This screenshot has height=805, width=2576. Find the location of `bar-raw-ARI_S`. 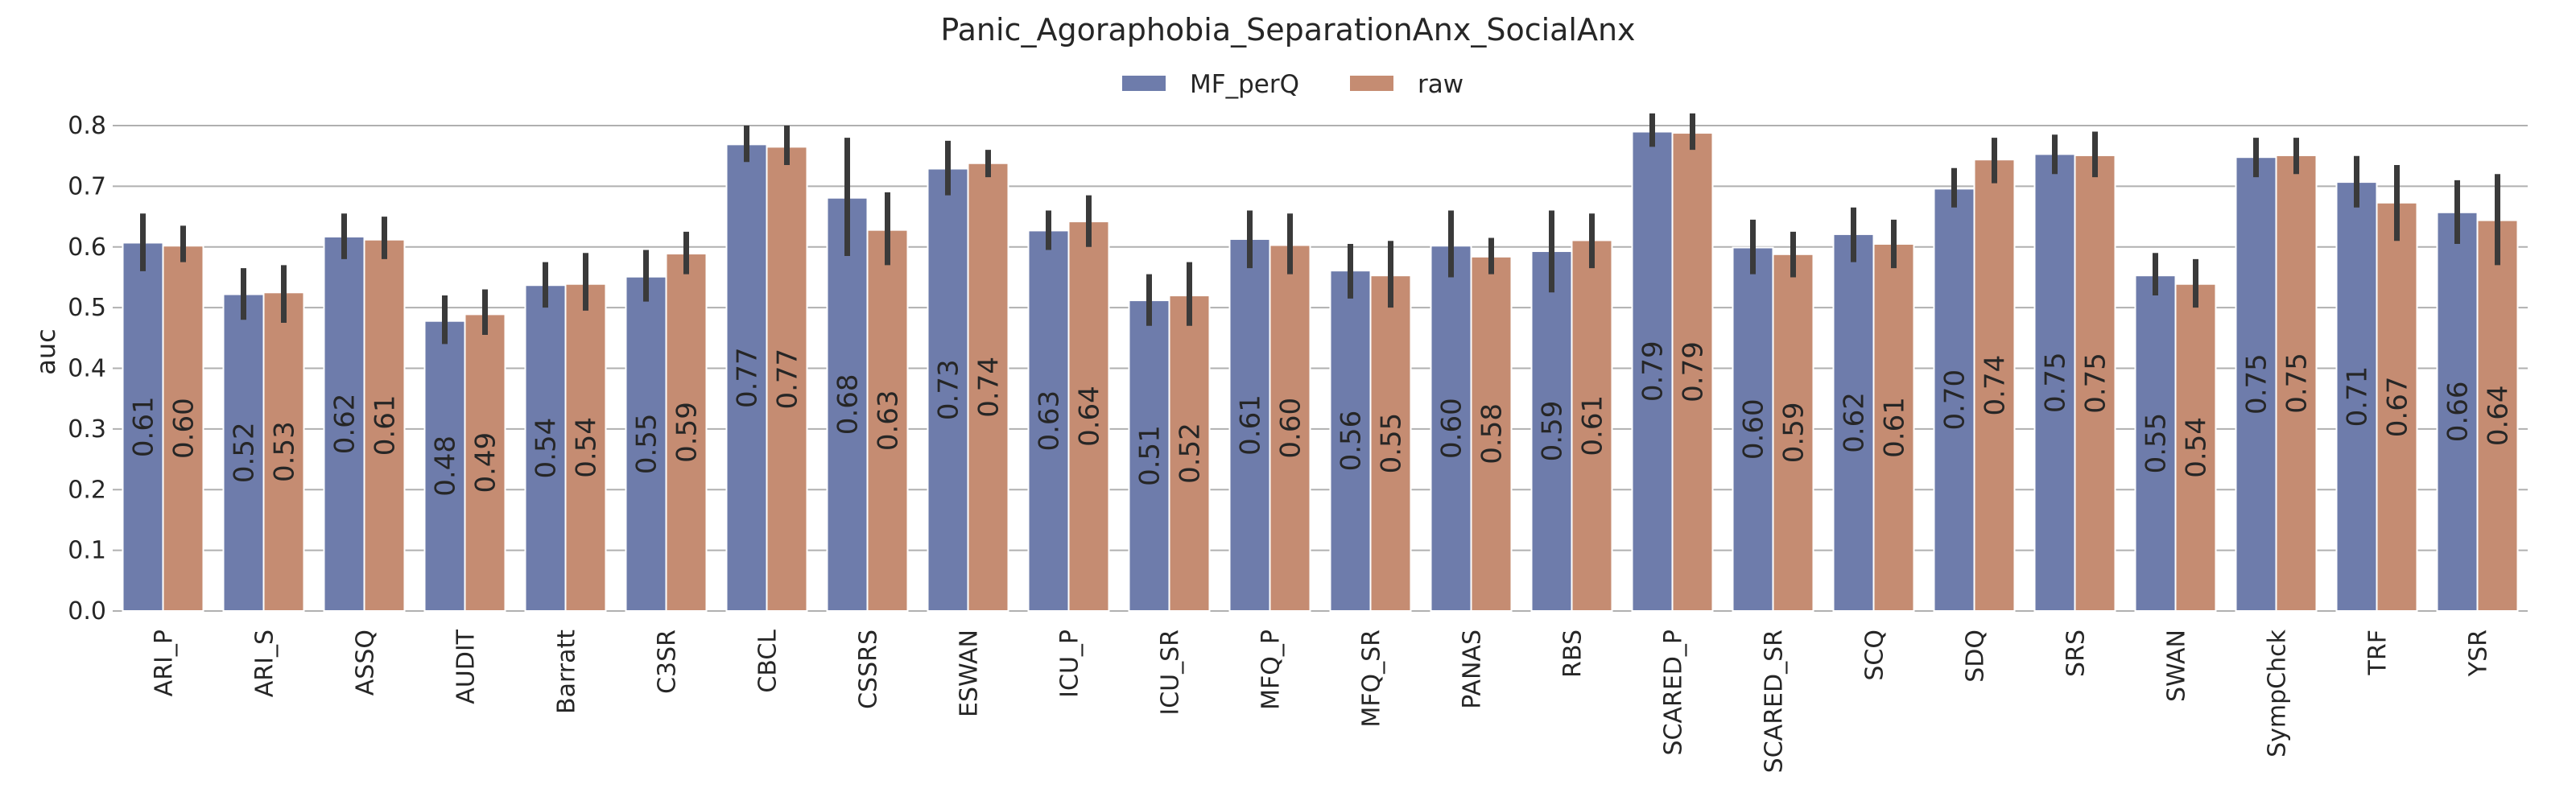

bar-raw-ARI_S is located at coordinates (283, 451).